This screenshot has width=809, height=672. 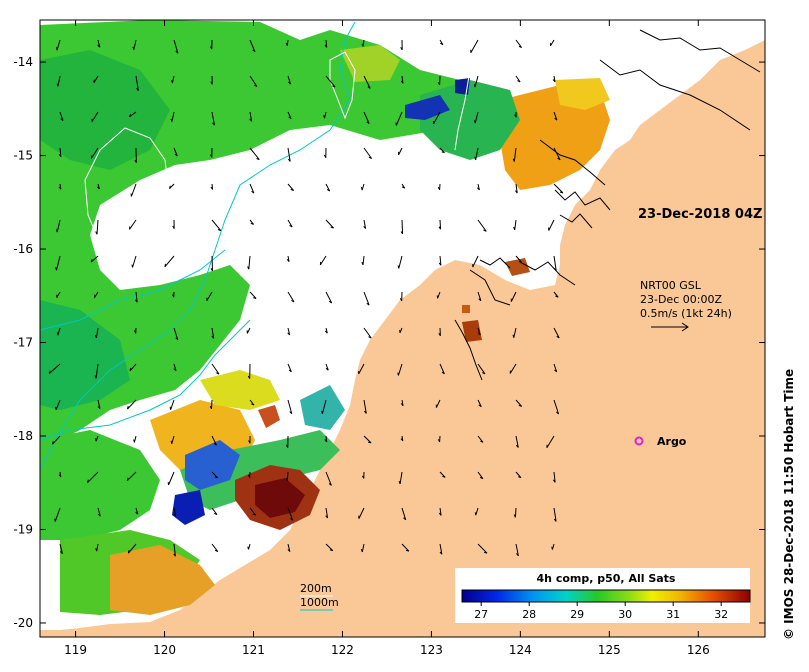 What do you see at coordinates (639, 441) in the screenshot?
I see `argo-marker-icon` at bounding box center [639, 441].